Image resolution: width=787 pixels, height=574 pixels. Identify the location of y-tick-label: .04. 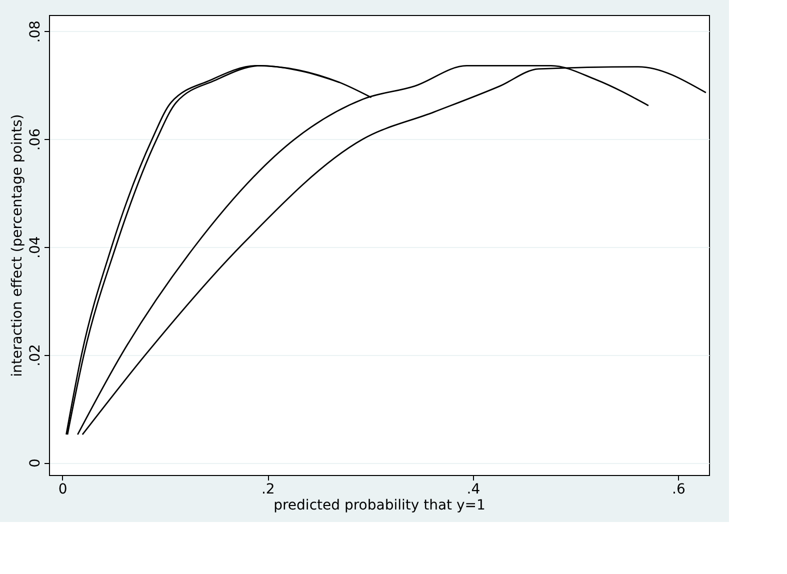
(36, 247).